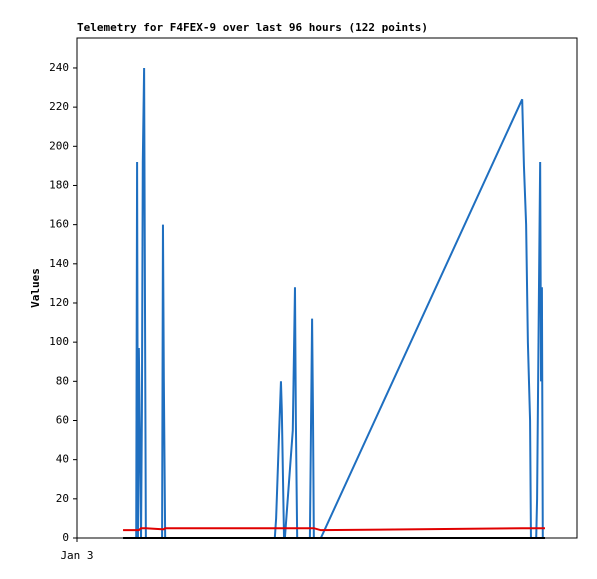  Describe the element at coordinates (59, 224) in the screenshot. I see `y-tick-label: 160` at that location.